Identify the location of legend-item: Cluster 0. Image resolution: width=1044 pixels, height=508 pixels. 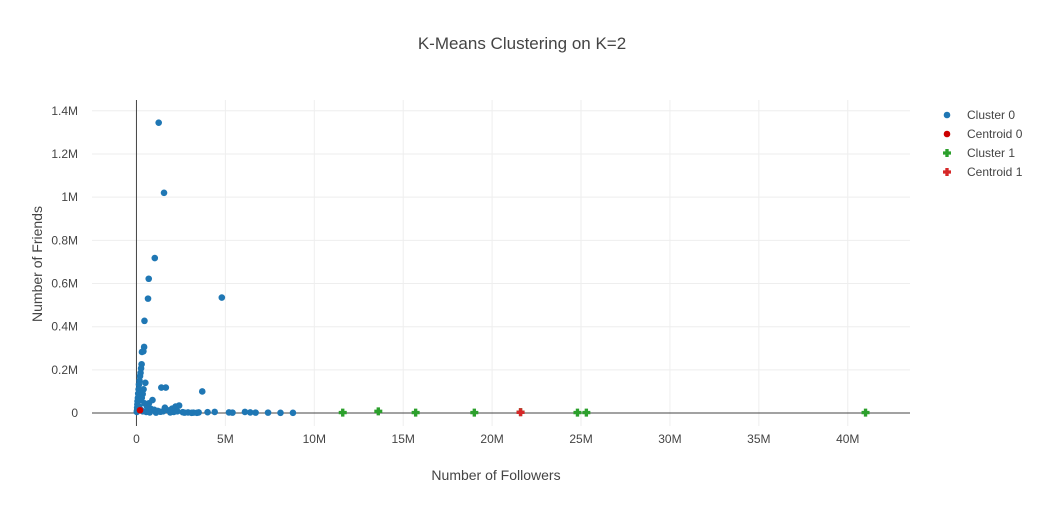
(979, 115).